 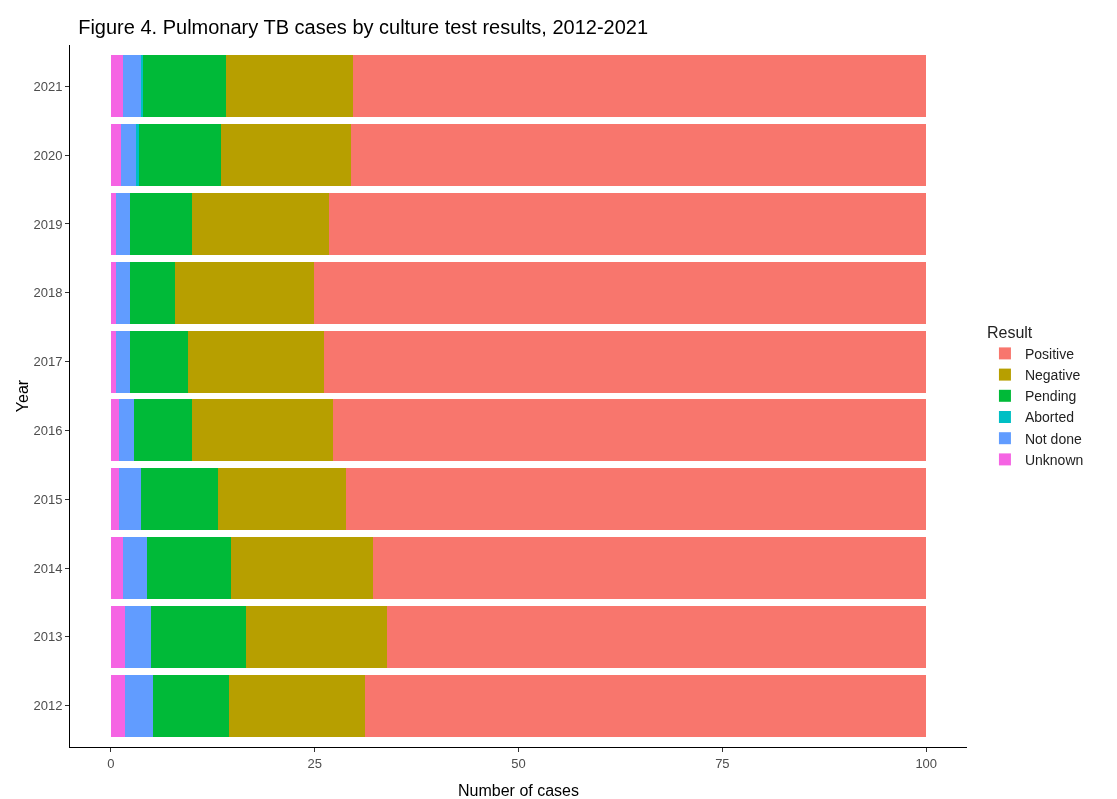 What do you see at coordinates (48, 155) in the screenshot?
I see `y-tick-label: 2020` at bounding box center [48, 155].